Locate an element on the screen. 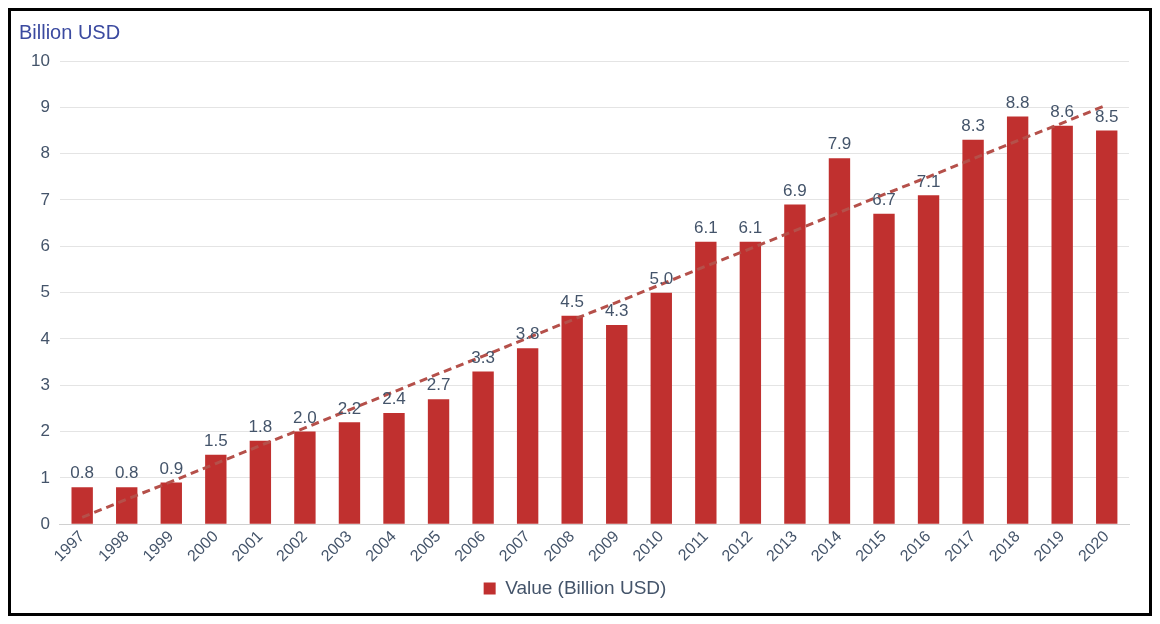  y-tick-label: 6 is located at coordinates (45, 245).